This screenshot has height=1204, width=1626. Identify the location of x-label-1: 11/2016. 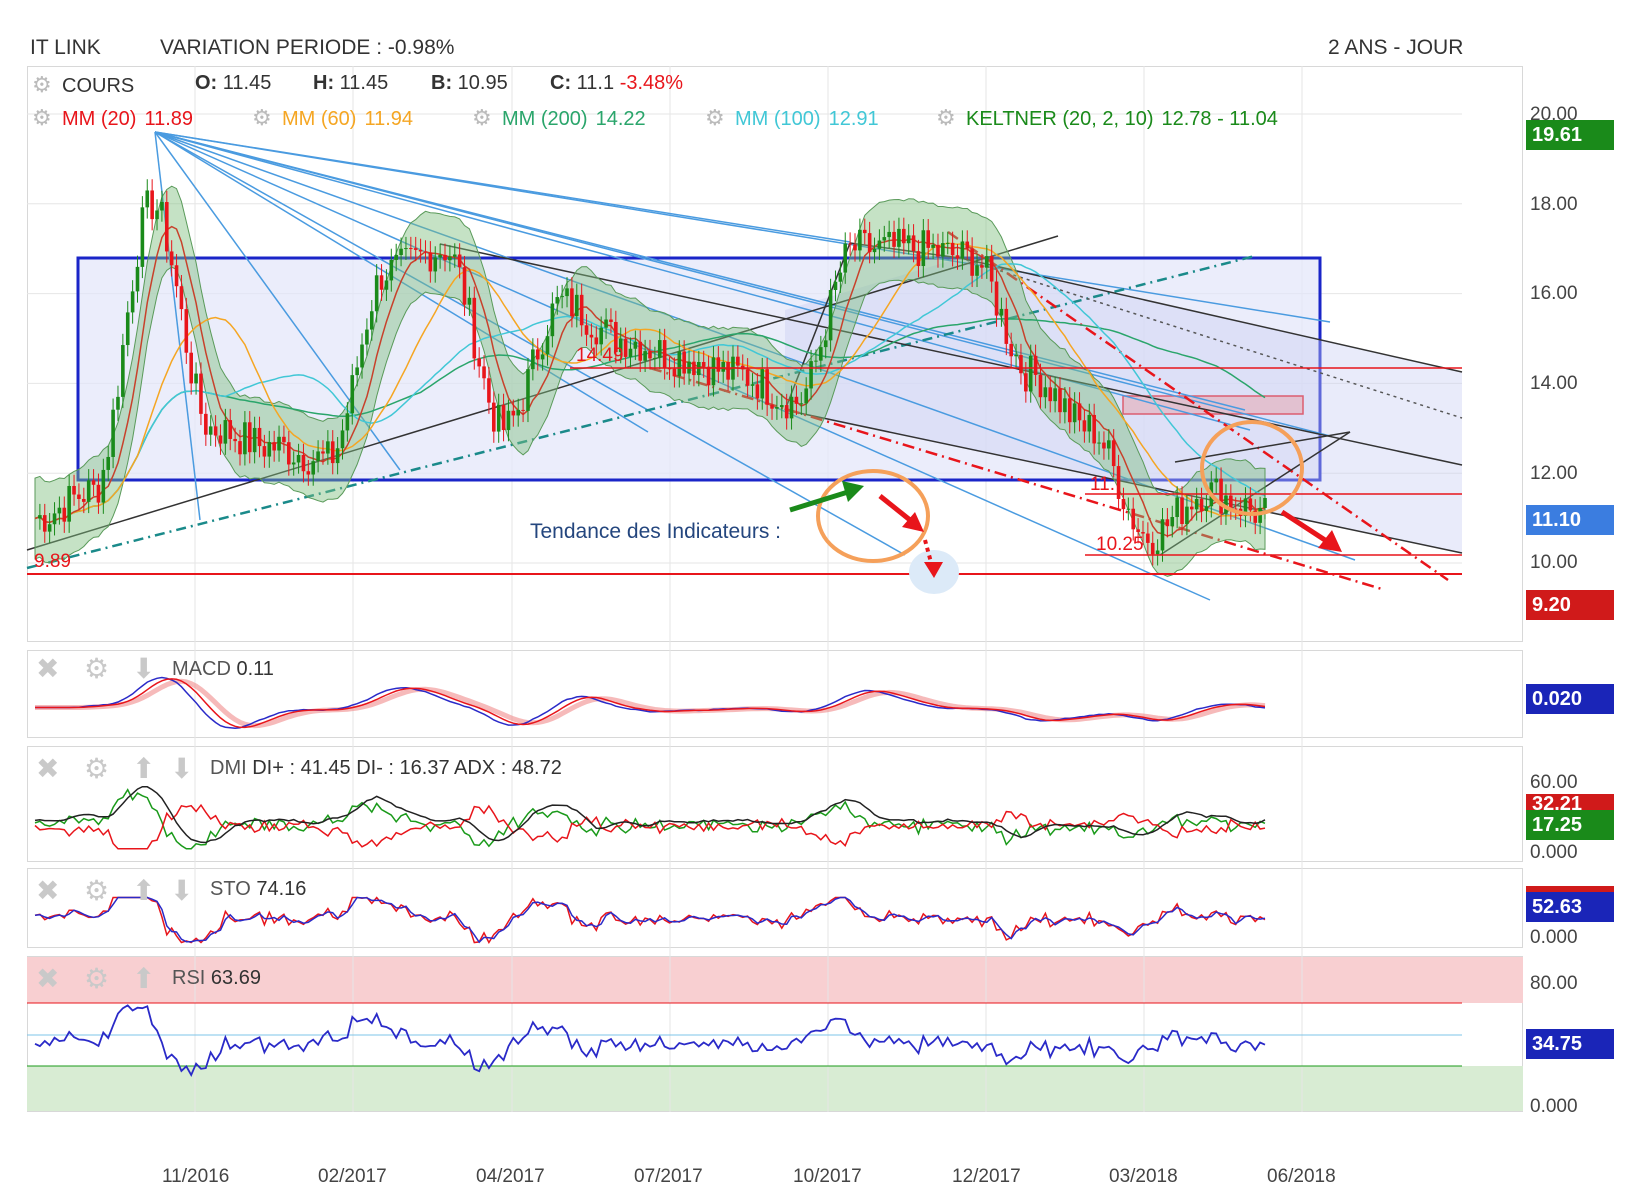
(196, 1176).